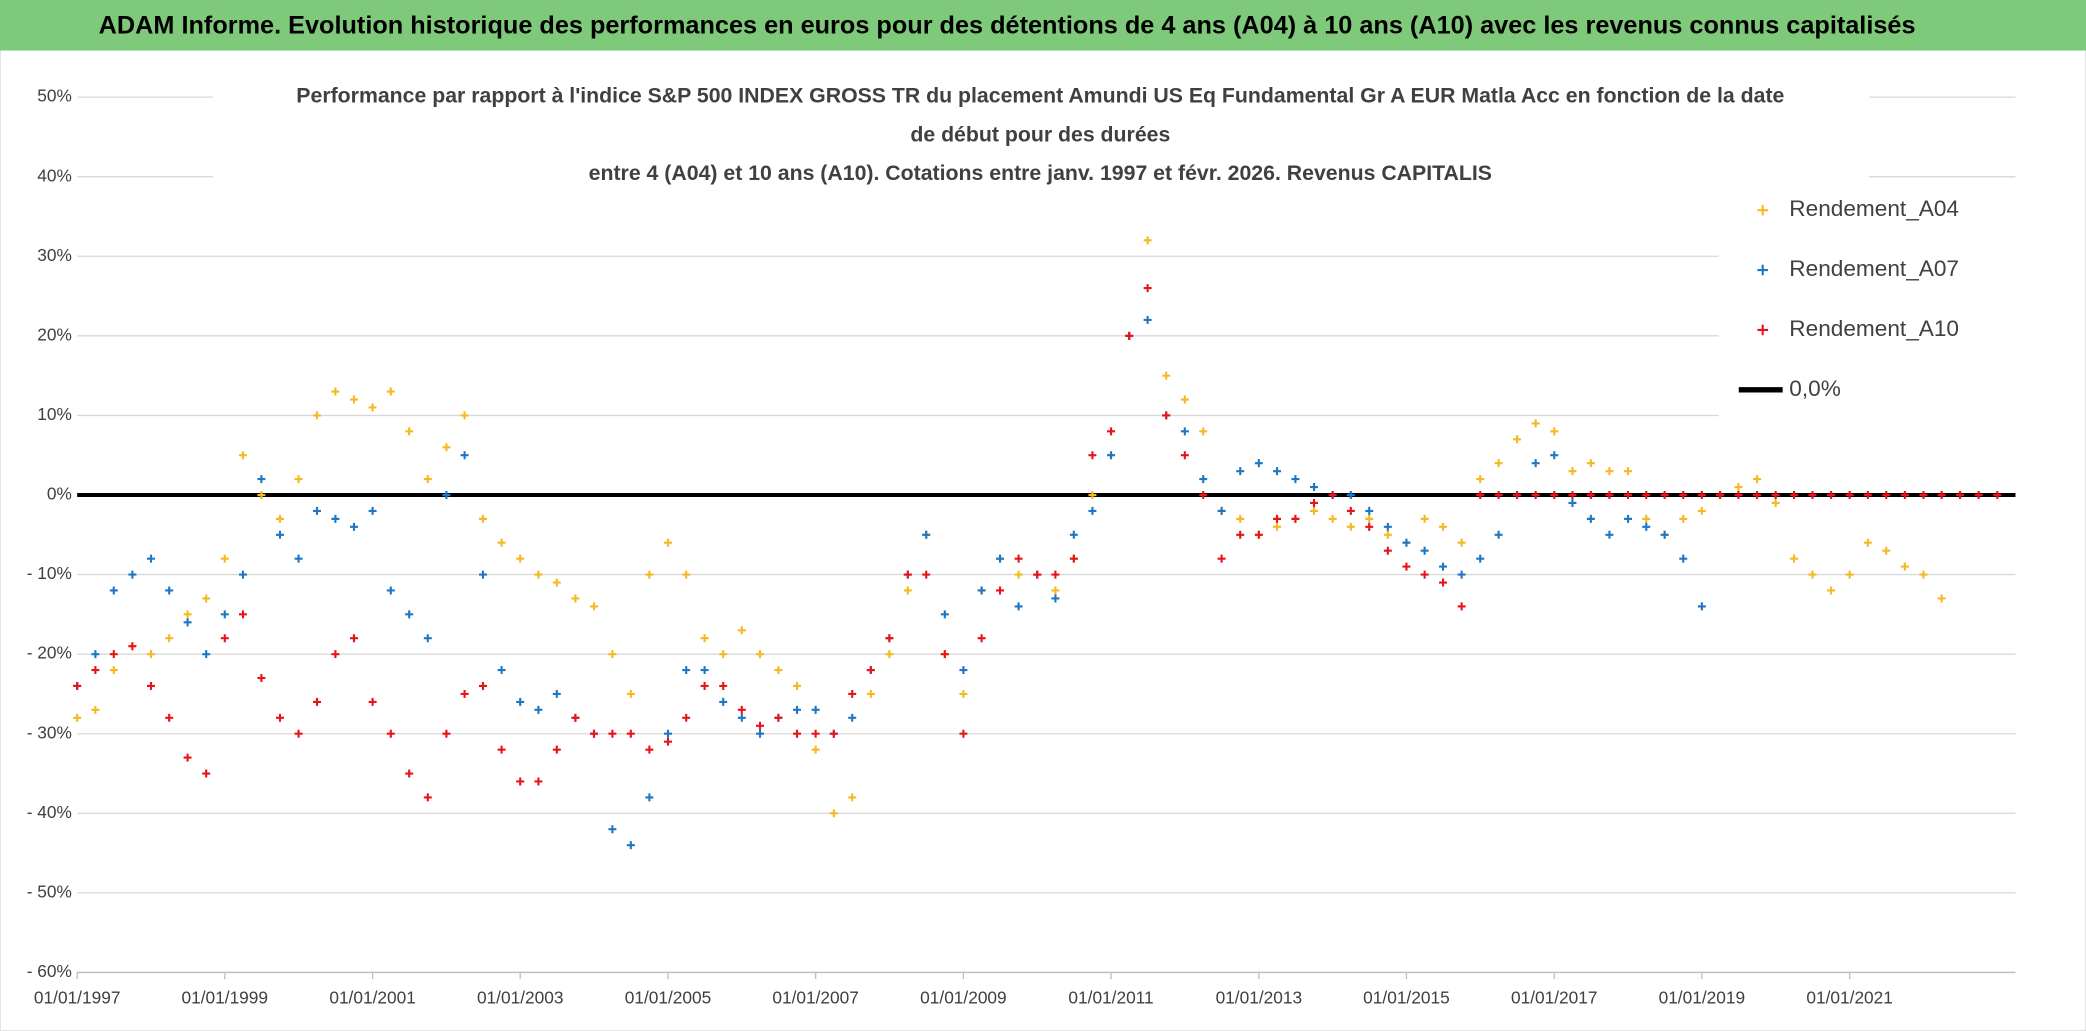 Image resolution: width=2086 pixels, height=1031 pixels. Describe the element at coordinates (1867, 300) in the screenshot. I see `legend-box` at that location.